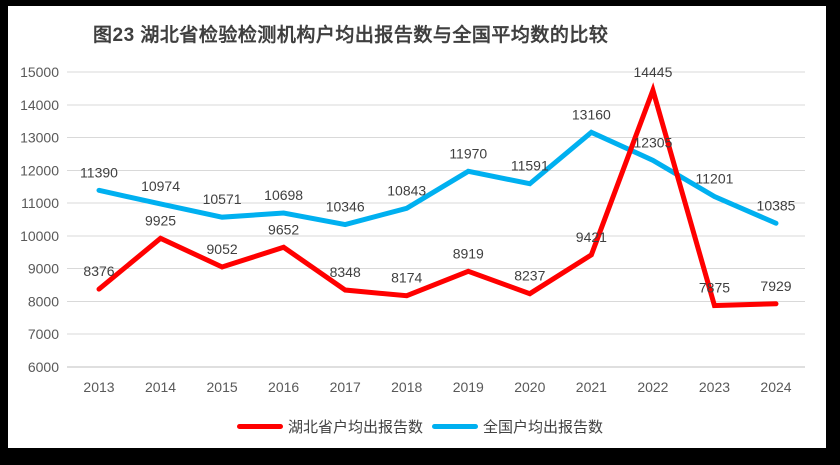  What do you see at coordinates (160, 220) in the screenshot?
I see `data-label: 9925` at bounding box center [160, 220].